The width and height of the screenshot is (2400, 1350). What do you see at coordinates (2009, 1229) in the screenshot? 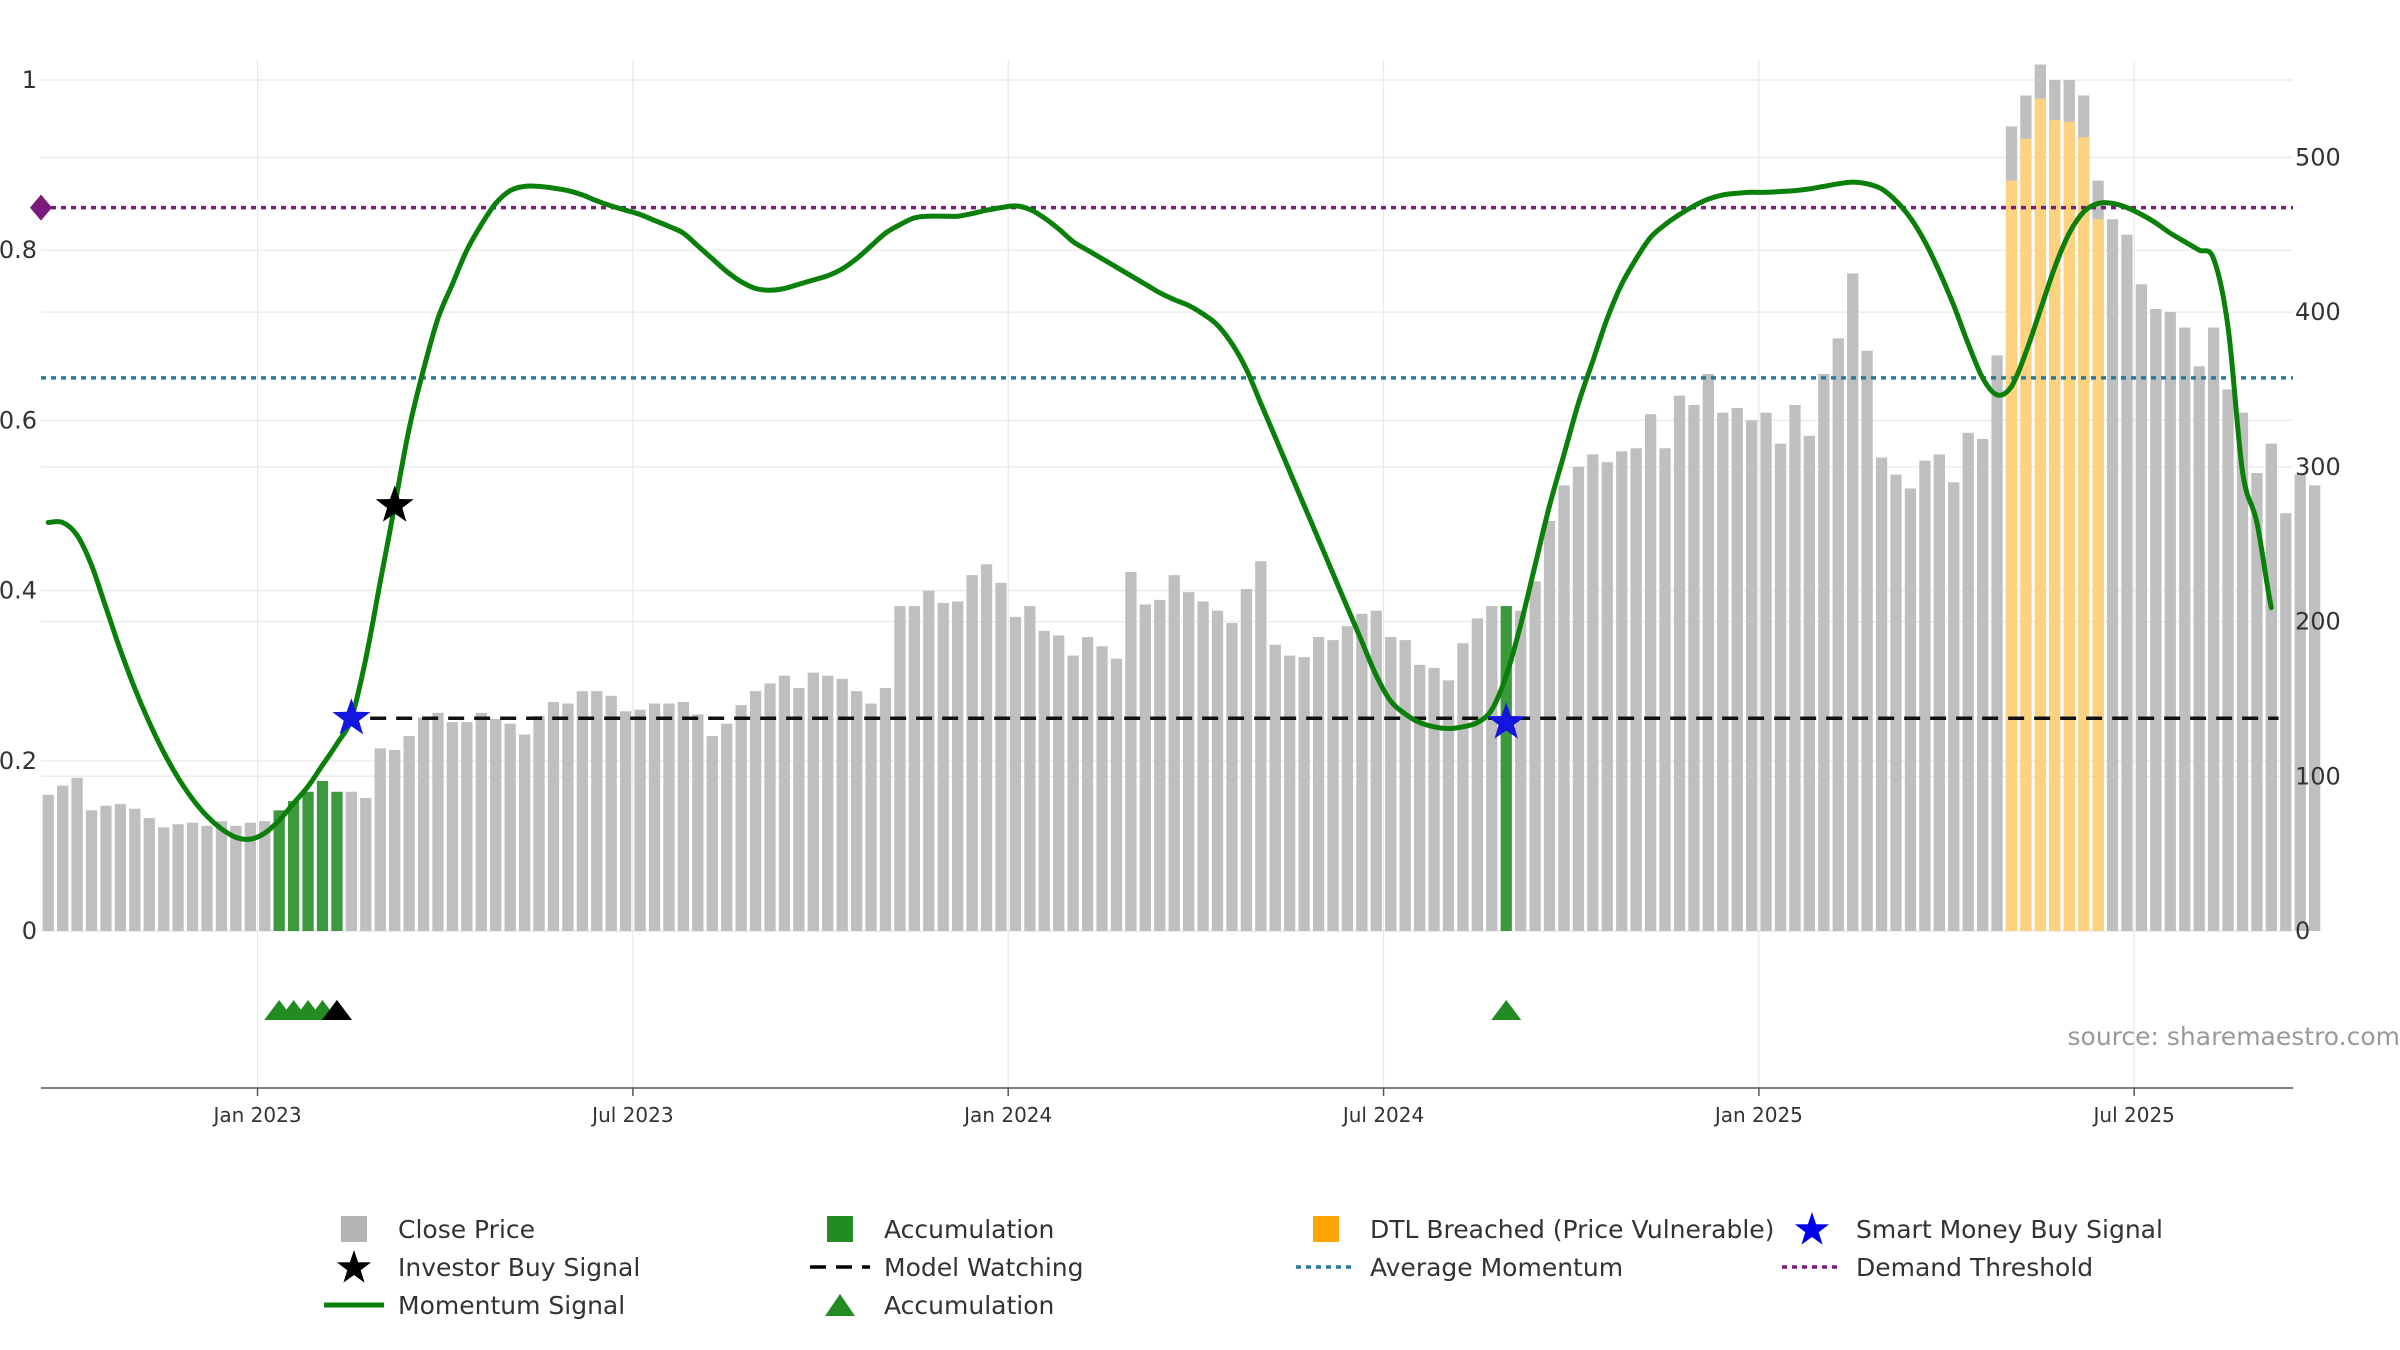
I see `legend-label: Smart Money Buy Signal` at bounding box center [2009, 1229].